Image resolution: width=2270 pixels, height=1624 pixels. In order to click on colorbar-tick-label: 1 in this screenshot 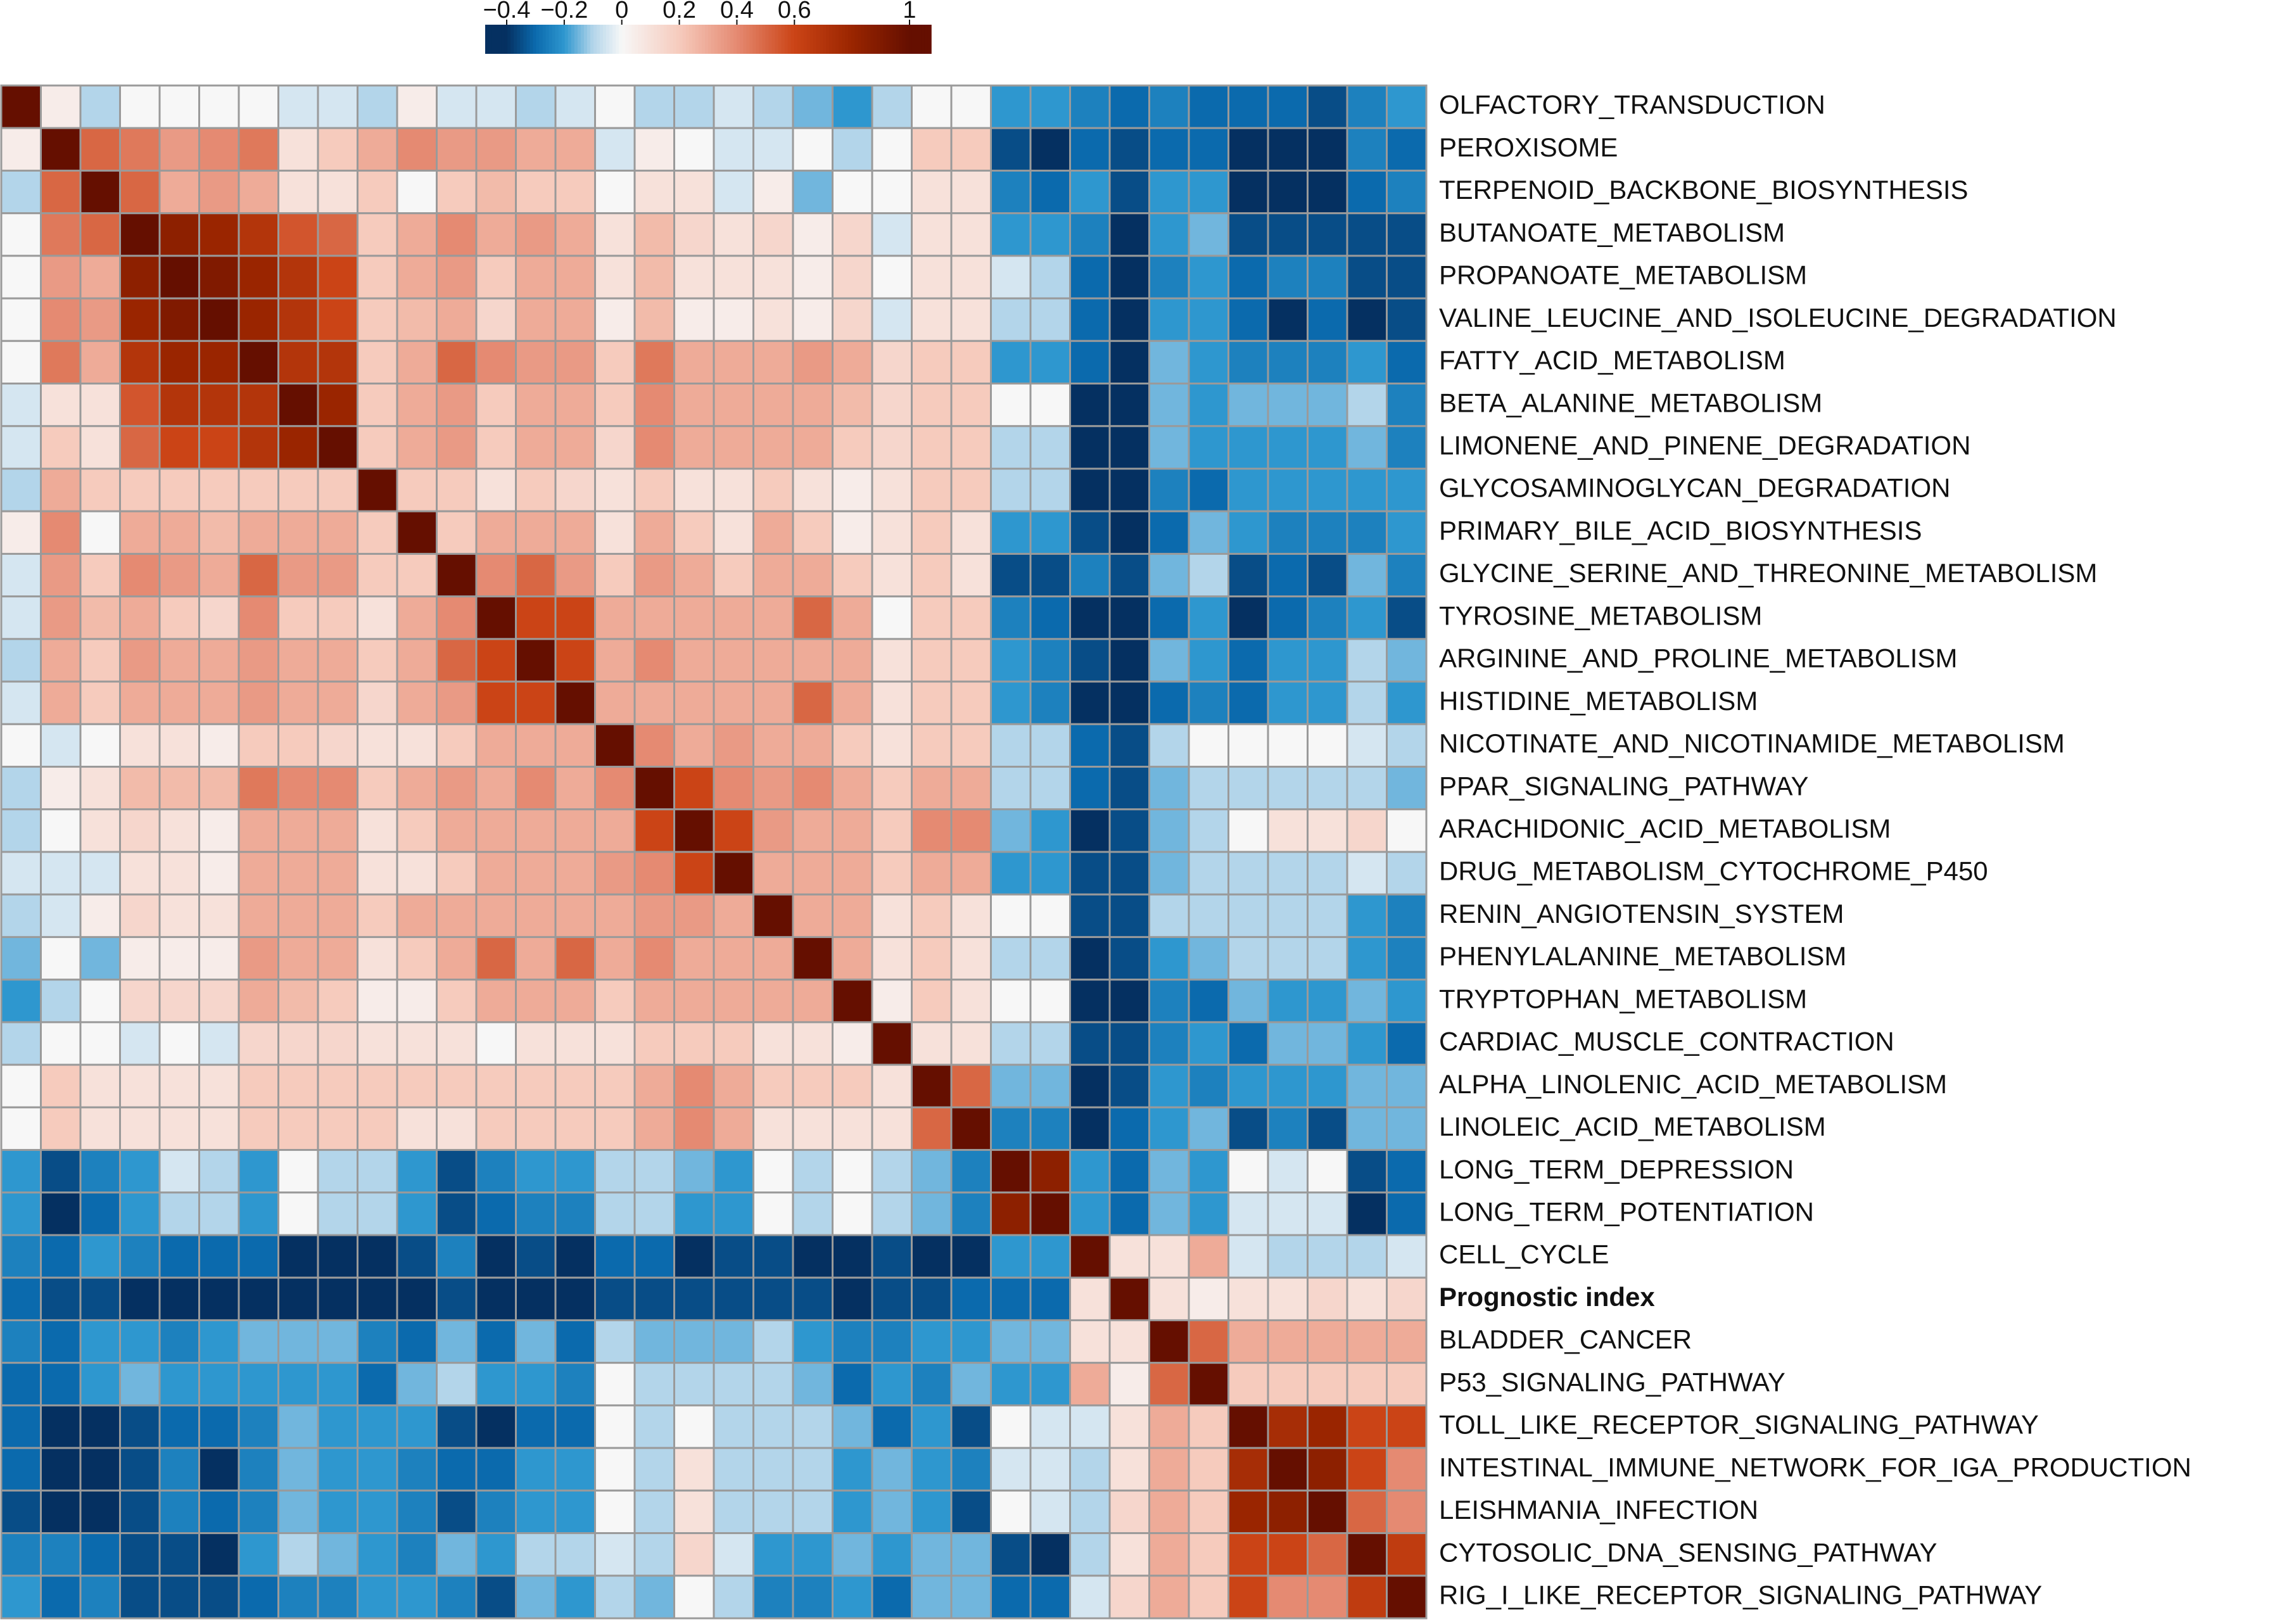, I will do `click(909, 11)`.